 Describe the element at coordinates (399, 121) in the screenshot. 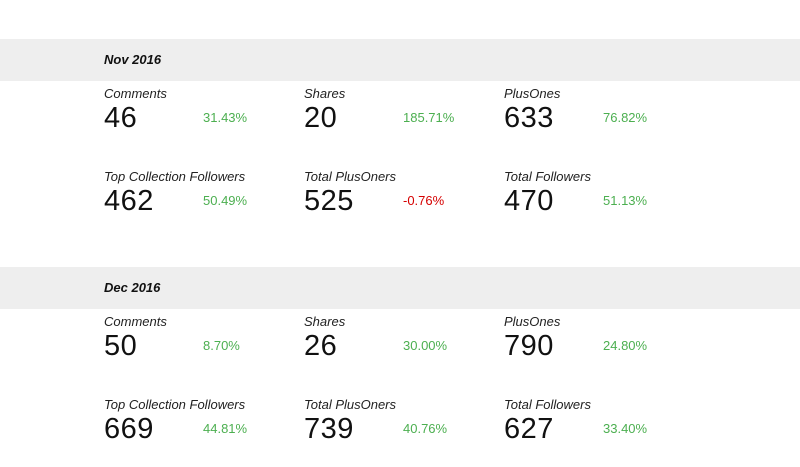

I see `metric-shares: Shares 20 185.71%` at that location.